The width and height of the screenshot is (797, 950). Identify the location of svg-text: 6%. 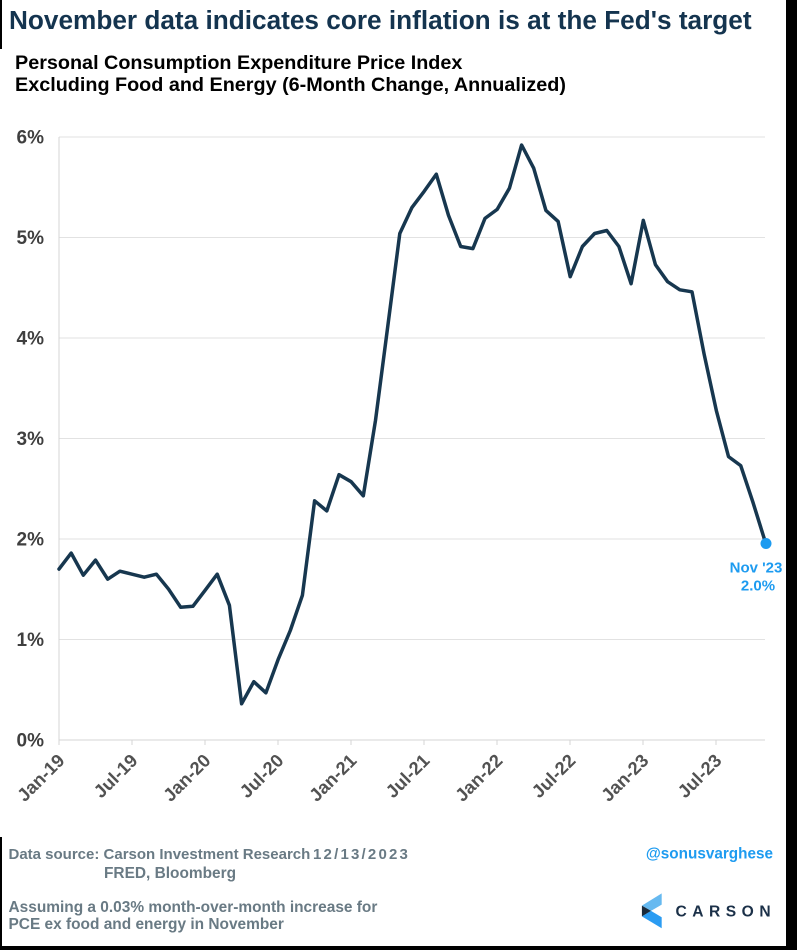
(31, 138).